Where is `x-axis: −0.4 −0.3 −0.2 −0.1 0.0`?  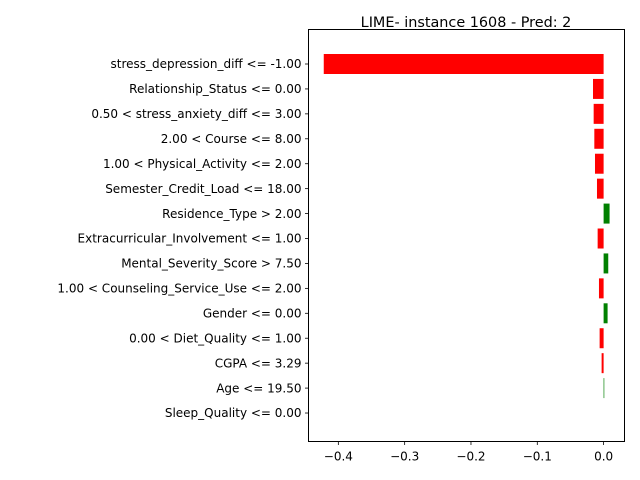 x-axis: −0.4 −0.3 −0.2 −0.1 0.0 is located at coordinates (468, 452).